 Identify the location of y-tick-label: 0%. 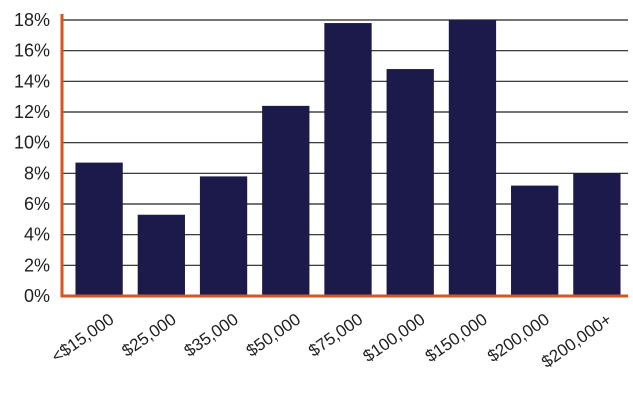
(37, 296).